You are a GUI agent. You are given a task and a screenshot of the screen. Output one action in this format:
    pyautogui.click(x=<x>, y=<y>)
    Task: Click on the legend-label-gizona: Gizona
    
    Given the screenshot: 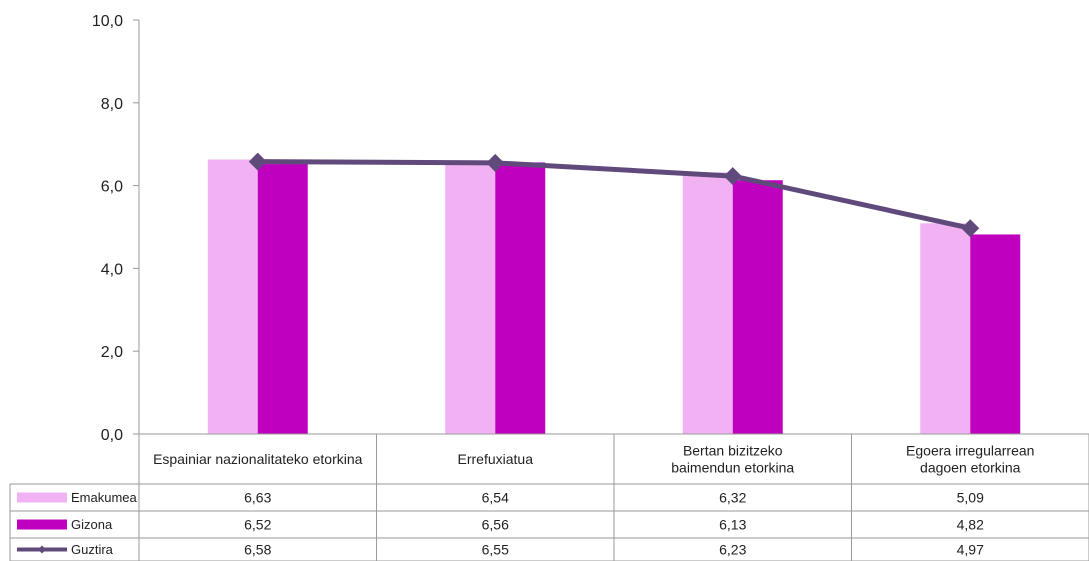 What is the action you would take?
    pyautogui.click(x=92, y=524)
    